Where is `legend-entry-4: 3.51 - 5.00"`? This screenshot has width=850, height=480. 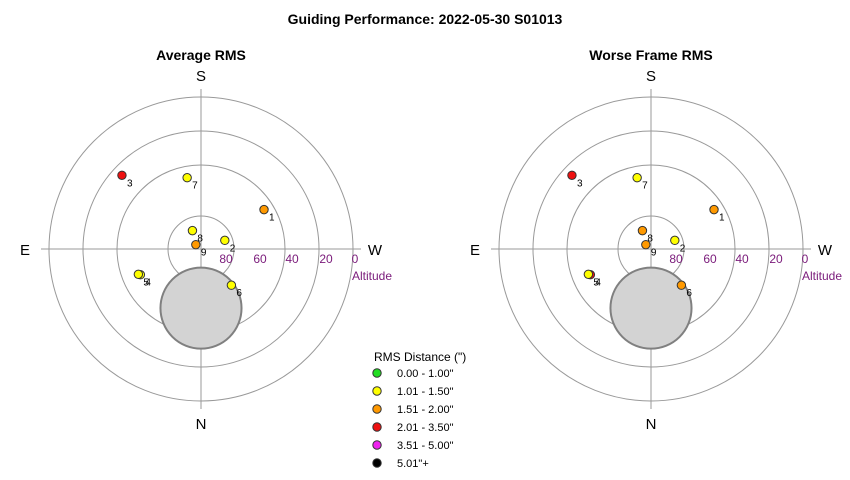 legend-entry-4: 3.51 - 5.00" is located at coordinates (425, 446).